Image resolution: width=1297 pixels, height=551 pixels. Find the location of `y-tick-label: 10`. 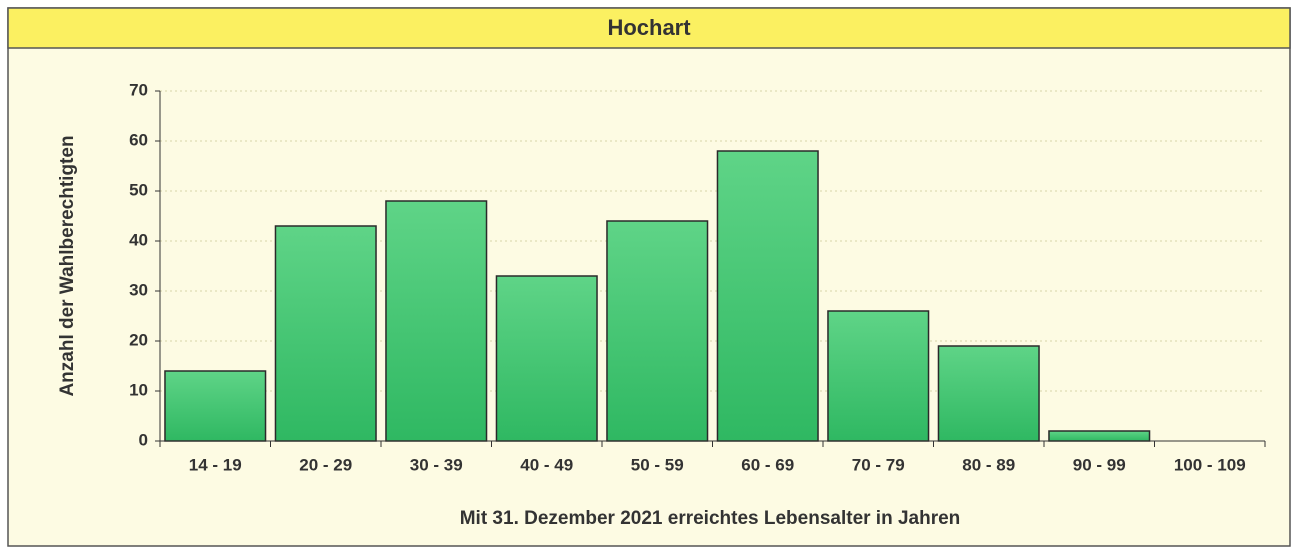

y-tick-label: 10 is located at coordinates (138, 389).